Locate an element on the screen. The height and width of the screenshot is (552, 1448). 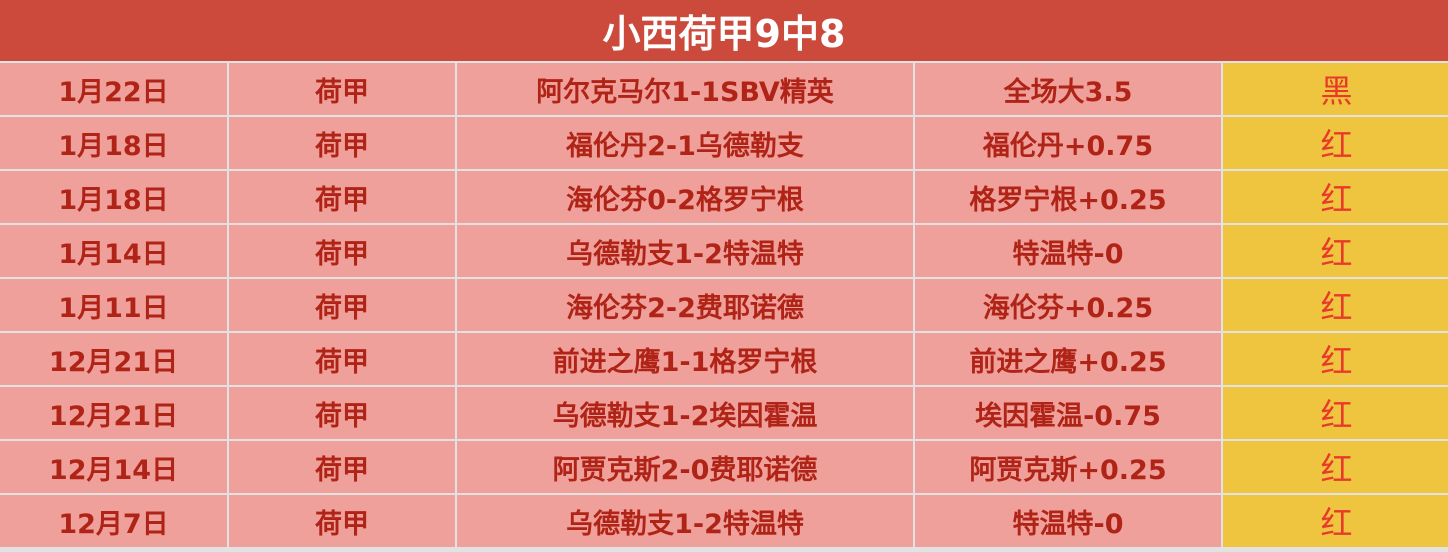
match-cell: 阿贾克斯2-0费耶诺德 is located at coordinates (685, 467).